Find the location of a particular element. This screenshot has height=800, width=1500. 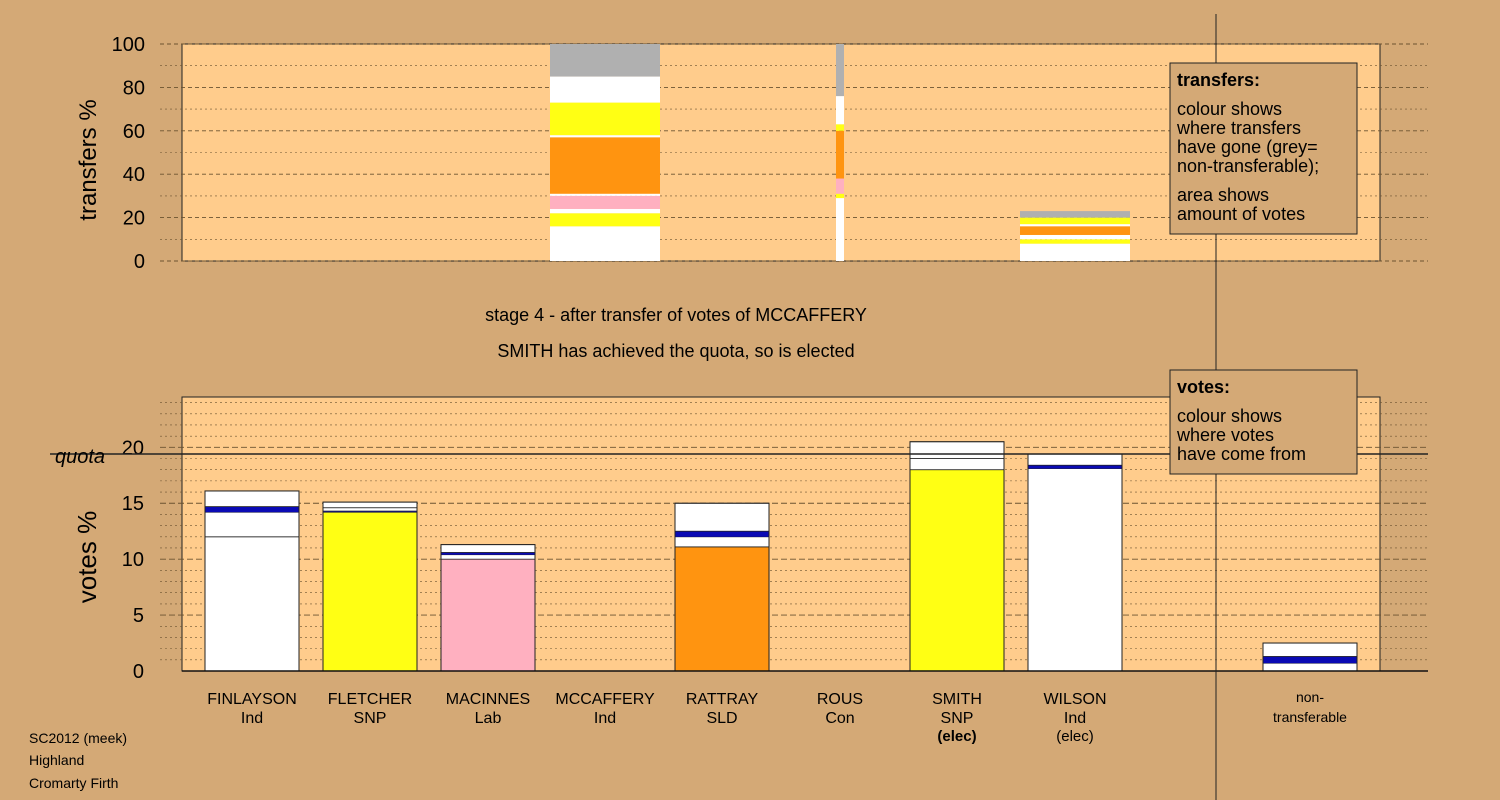

transfers-legend-line: colour shows is located at coordinates (1229, 109).